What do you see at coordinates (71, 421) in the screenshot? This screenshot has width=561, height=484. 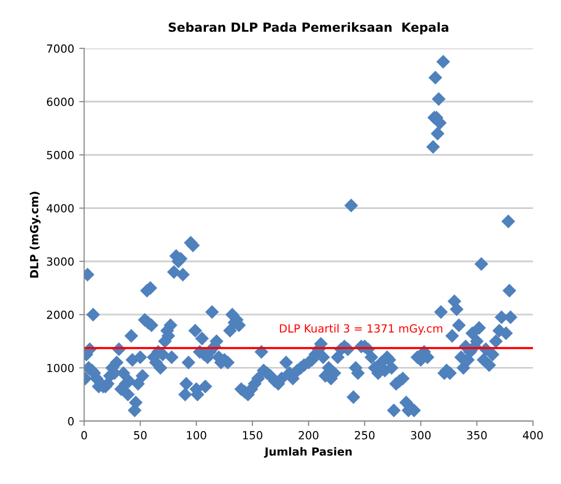 I see `y-tick-label: 0` at bounding box center [71, 421].